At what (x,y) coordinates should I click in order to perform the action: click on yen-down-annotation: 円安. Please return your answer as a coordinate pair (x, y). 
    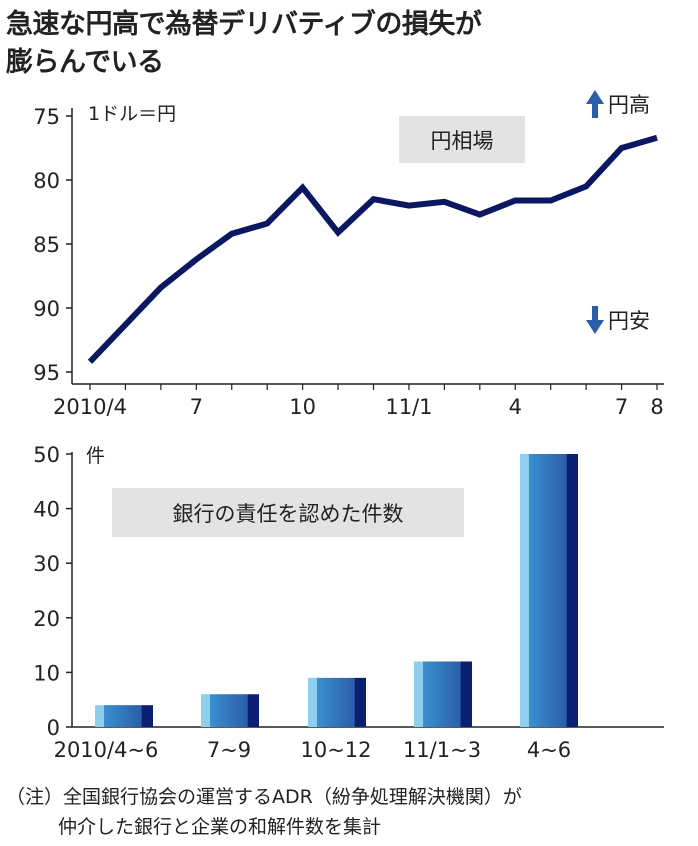
    Looking at the image, I should click on (618, 320).